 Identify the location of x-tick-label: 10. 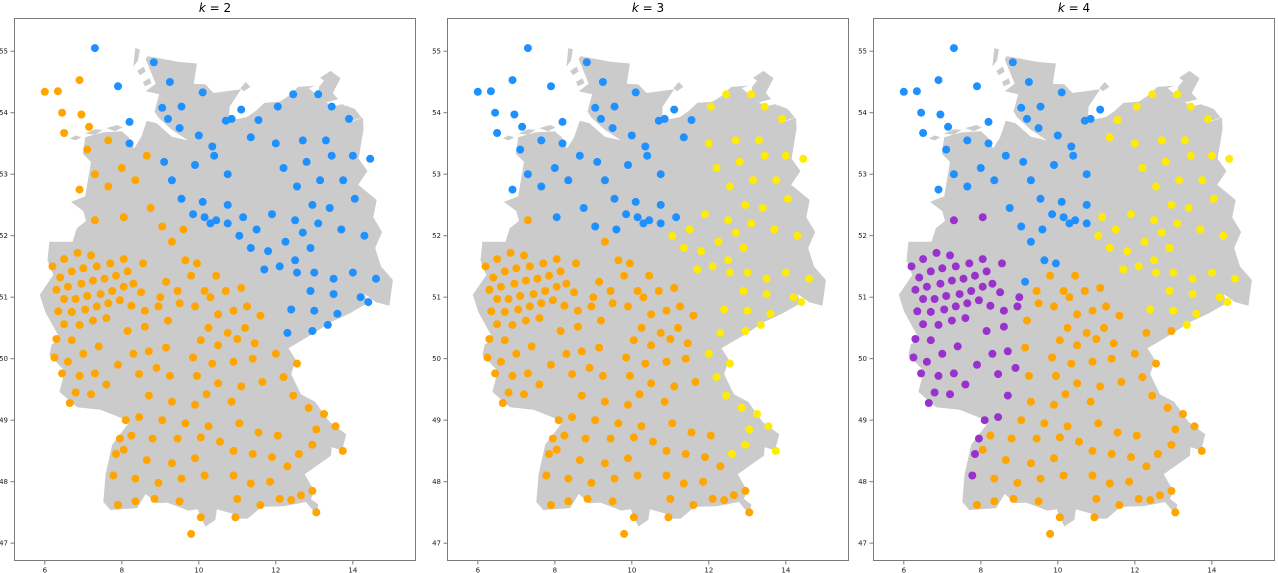
(1057, 570).